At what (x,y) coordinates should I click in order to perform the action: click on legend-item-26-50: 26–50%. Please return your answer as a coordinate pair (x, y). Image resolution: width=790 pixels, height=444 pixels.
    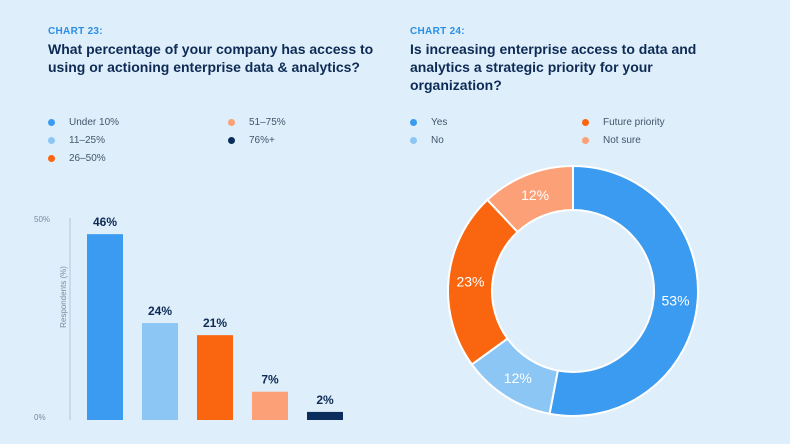
    Looking at the image, I should click on (77, 158).